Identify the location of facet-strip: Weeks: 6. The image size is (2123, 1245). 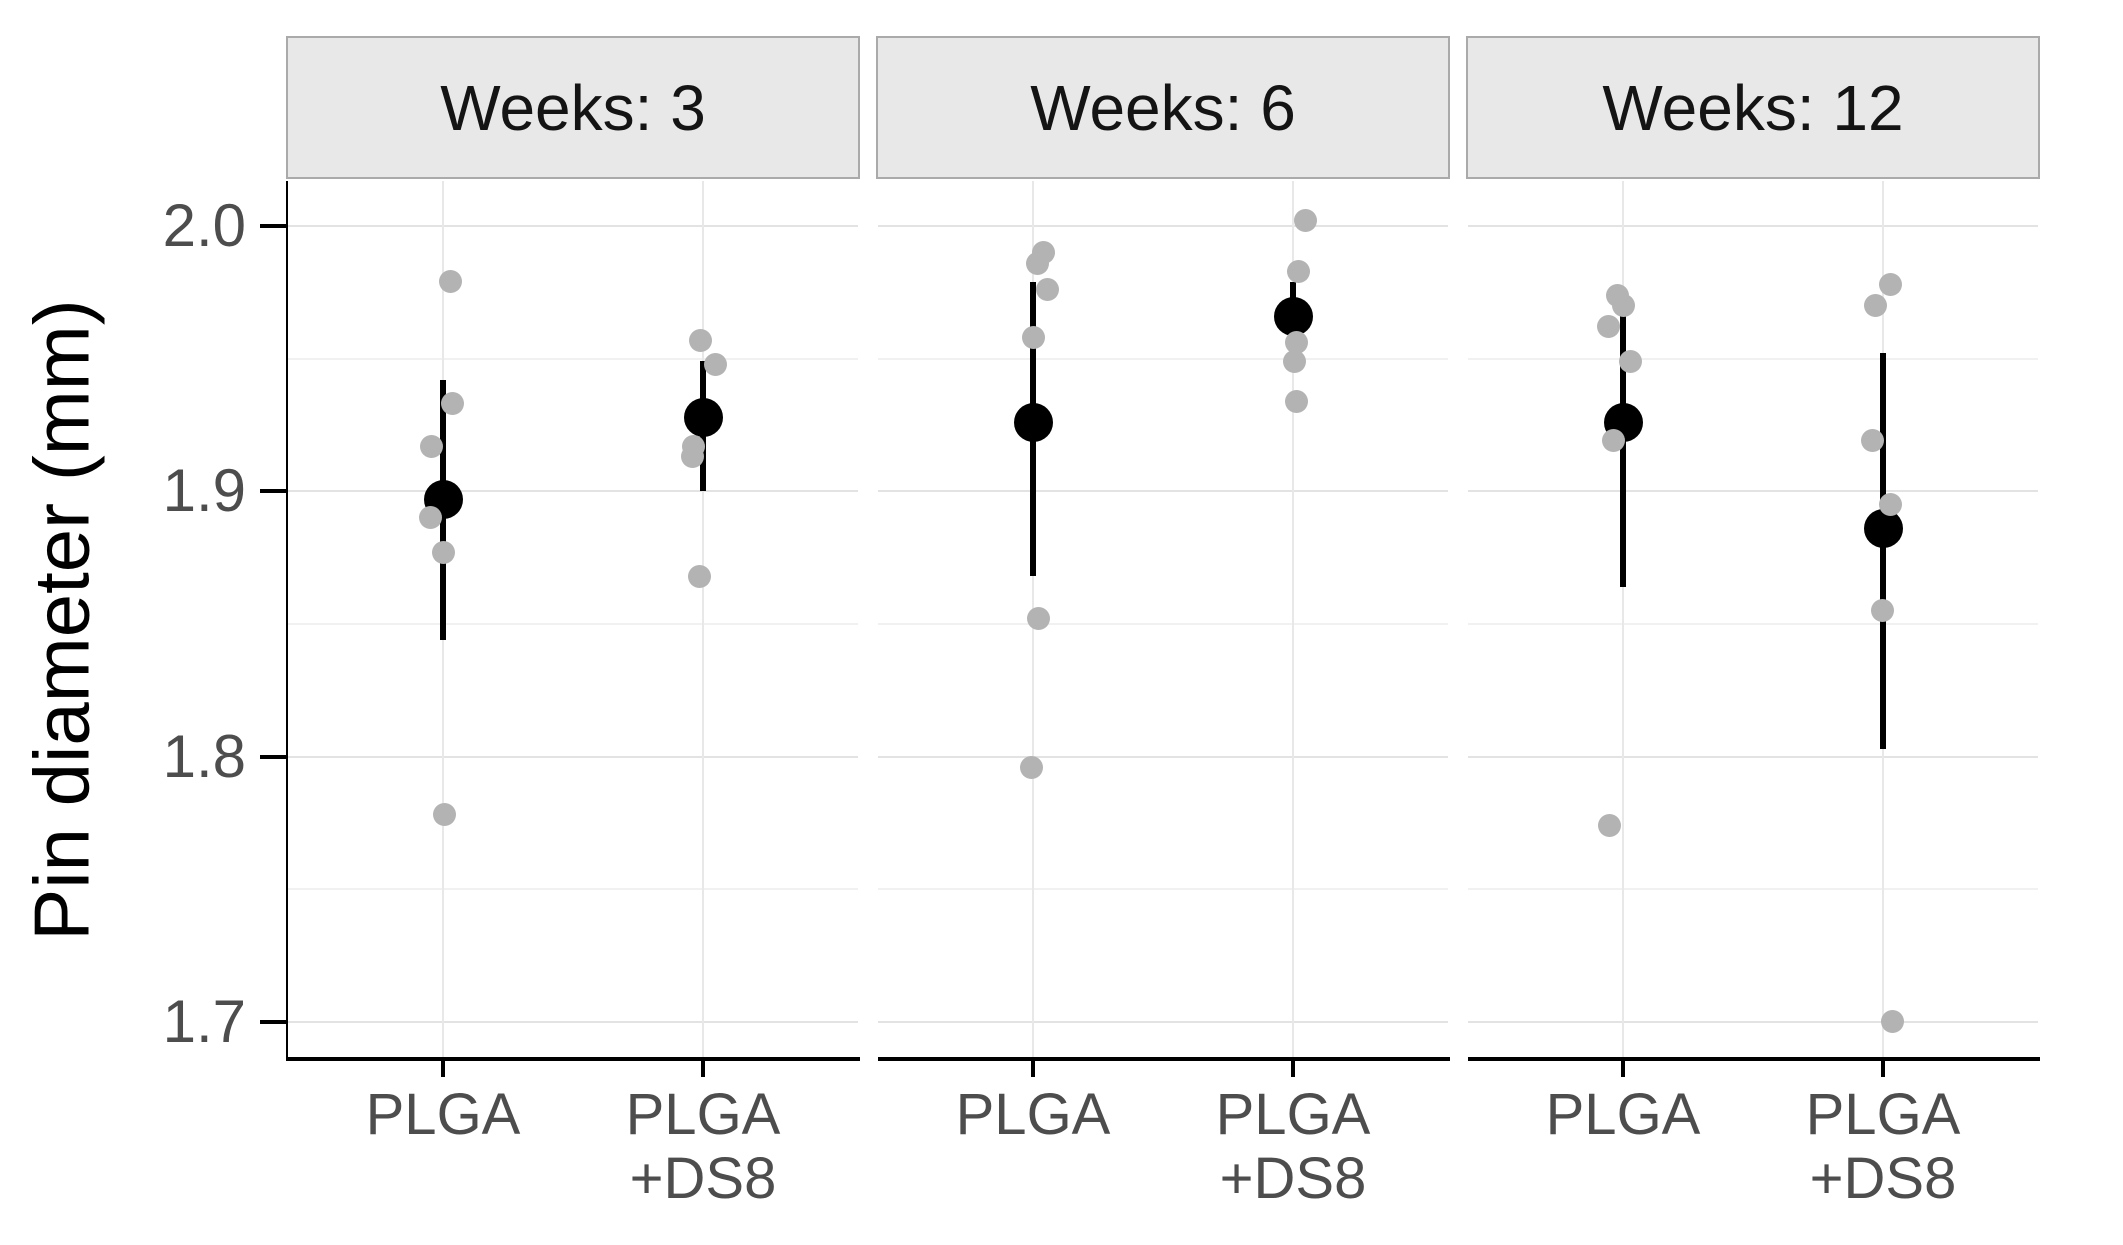
(1163, 107).